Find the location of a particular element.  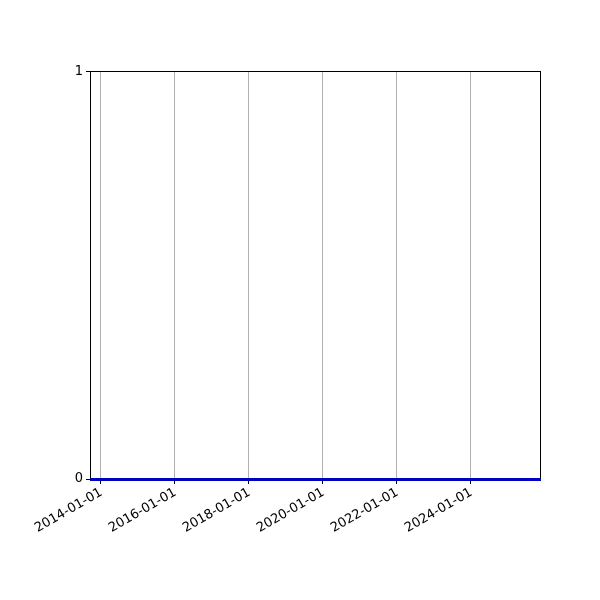

x-tick-label: 2022-01-01 is located at coordinates (365, 510).